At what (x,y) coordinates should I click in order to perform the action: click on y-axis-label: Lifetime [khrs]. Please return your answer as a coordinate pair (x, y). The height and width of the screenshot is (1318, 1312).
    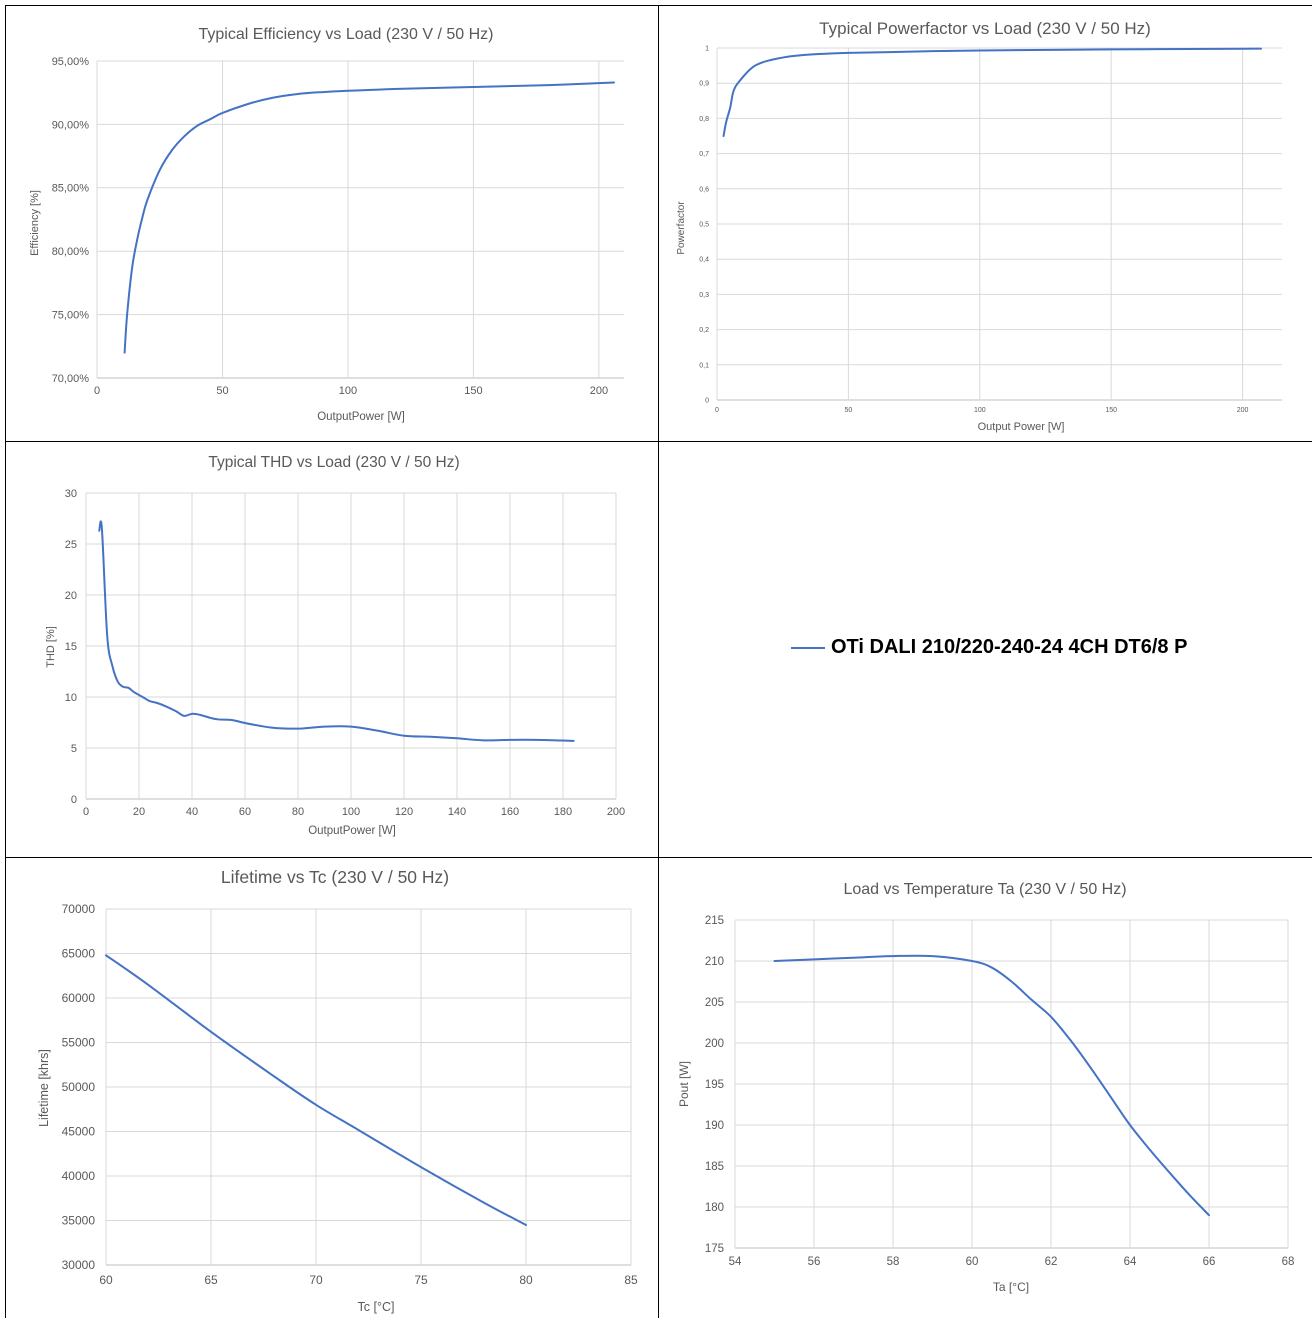
    Looking at the image, I should click on (44, 1088).